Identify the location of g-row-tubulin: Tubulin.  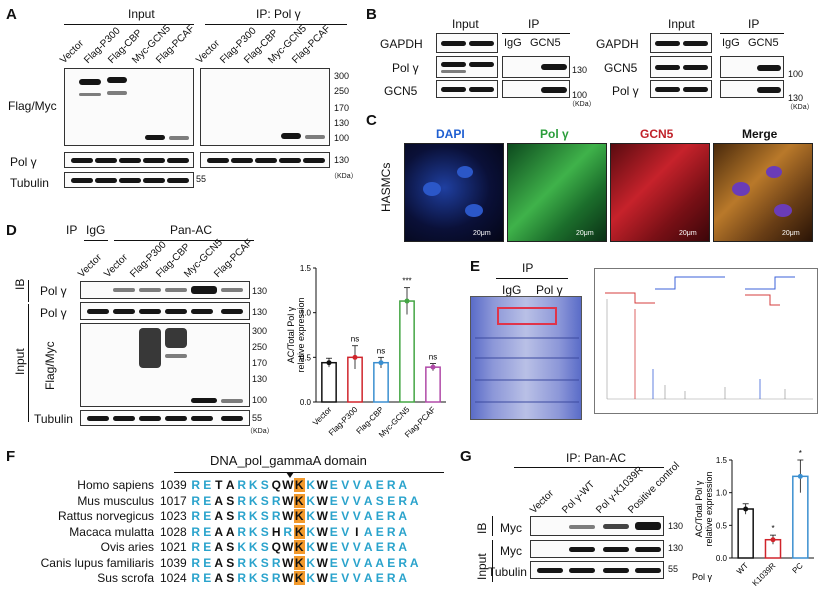
(507, 572).